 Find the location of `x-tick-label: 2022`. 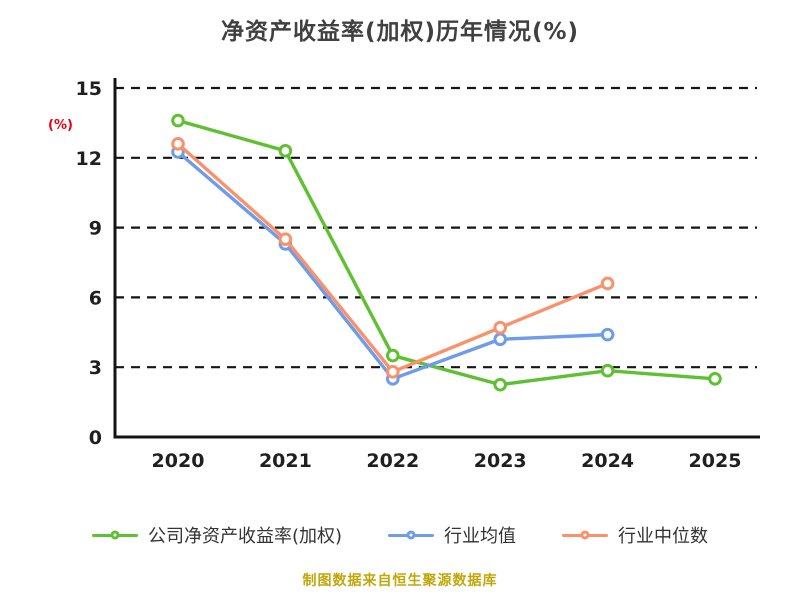

x-tick-label: 2022 is located at coordinates (392, 461).